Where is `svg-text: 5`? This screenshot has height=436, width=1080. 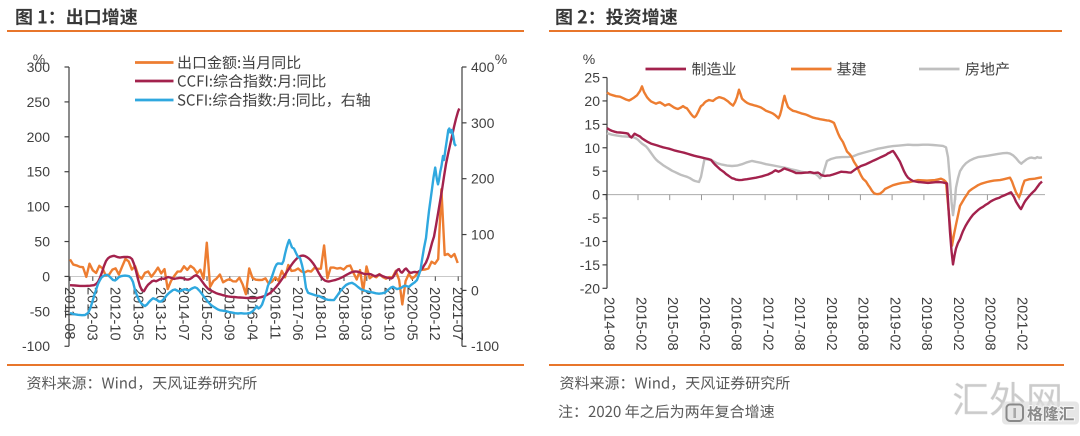
svg-text: 5 is located at coordinates (596, 171).